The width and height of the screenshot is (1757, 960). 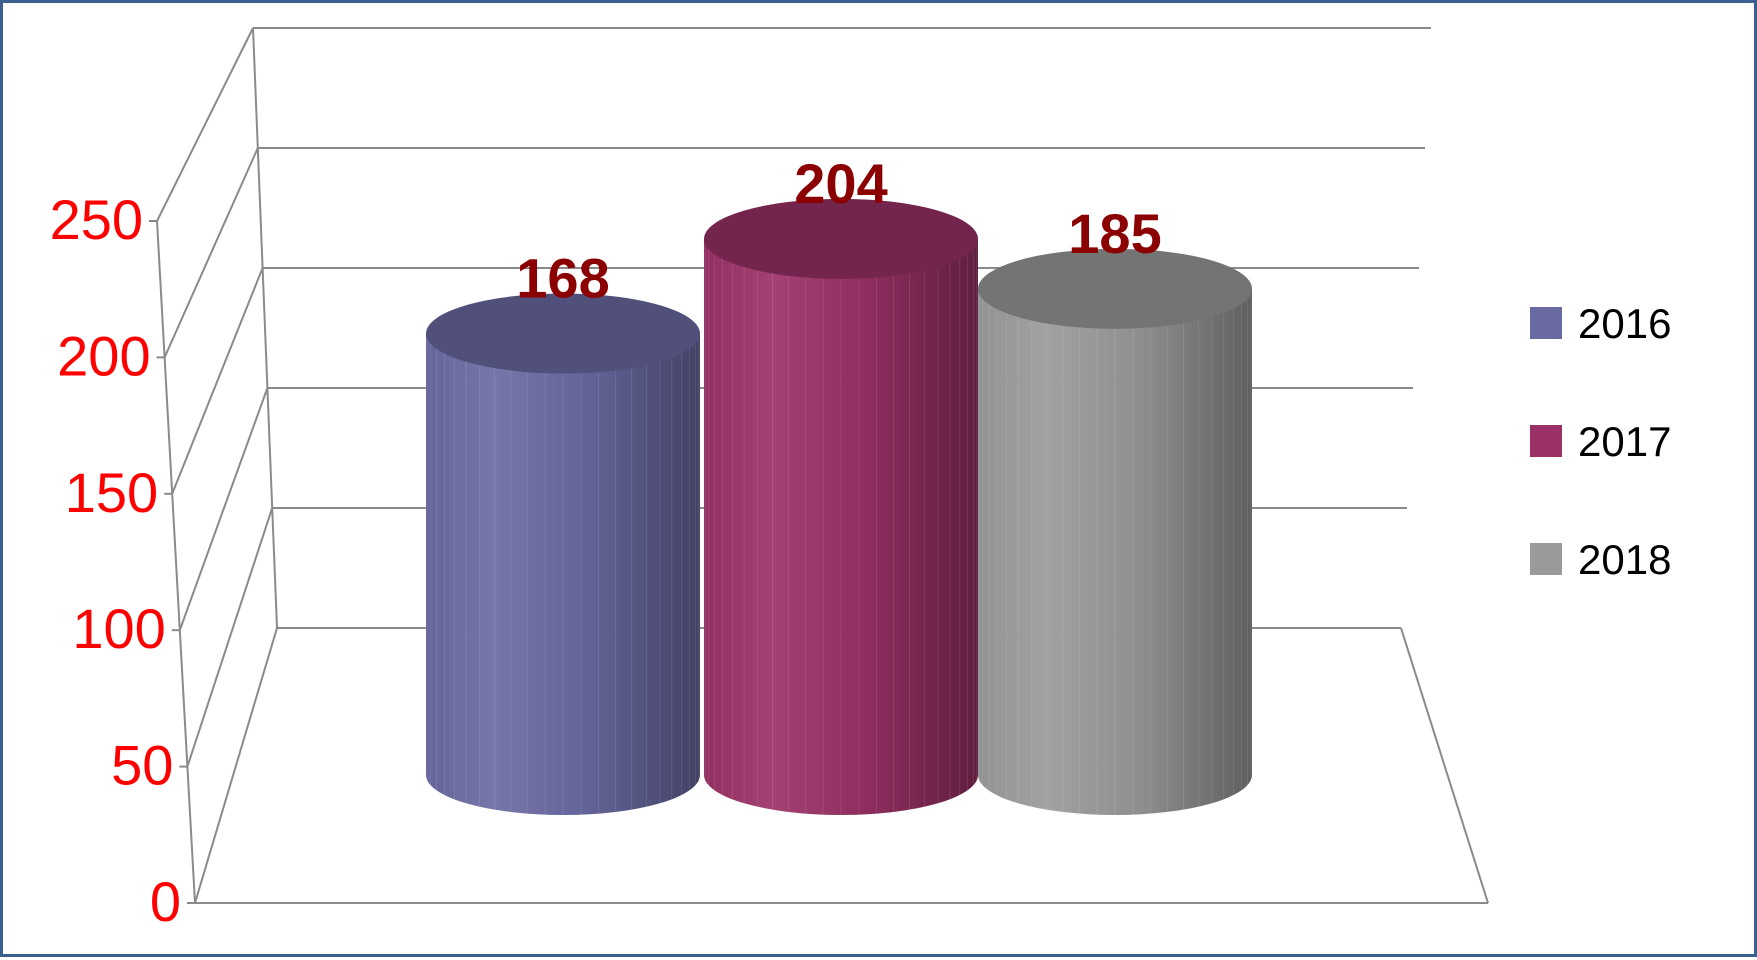 I want to click on data-label-2017: 204, so click(x=840, y=183).